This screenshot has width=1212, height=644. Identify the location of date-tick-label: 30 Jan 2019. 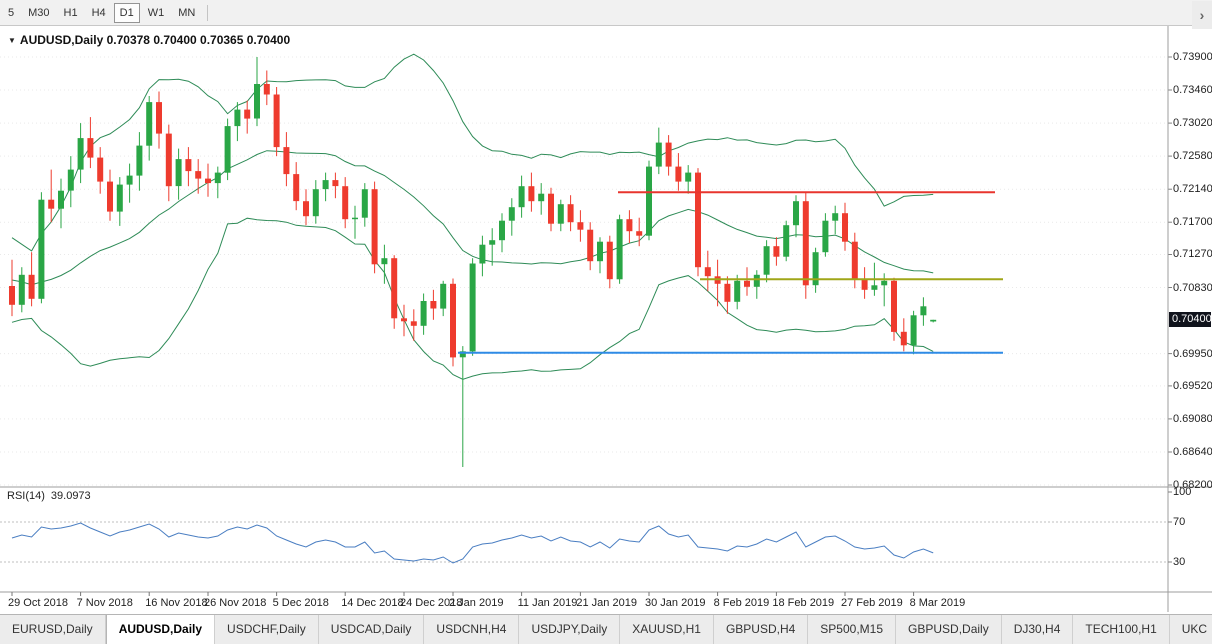
(675, 603).